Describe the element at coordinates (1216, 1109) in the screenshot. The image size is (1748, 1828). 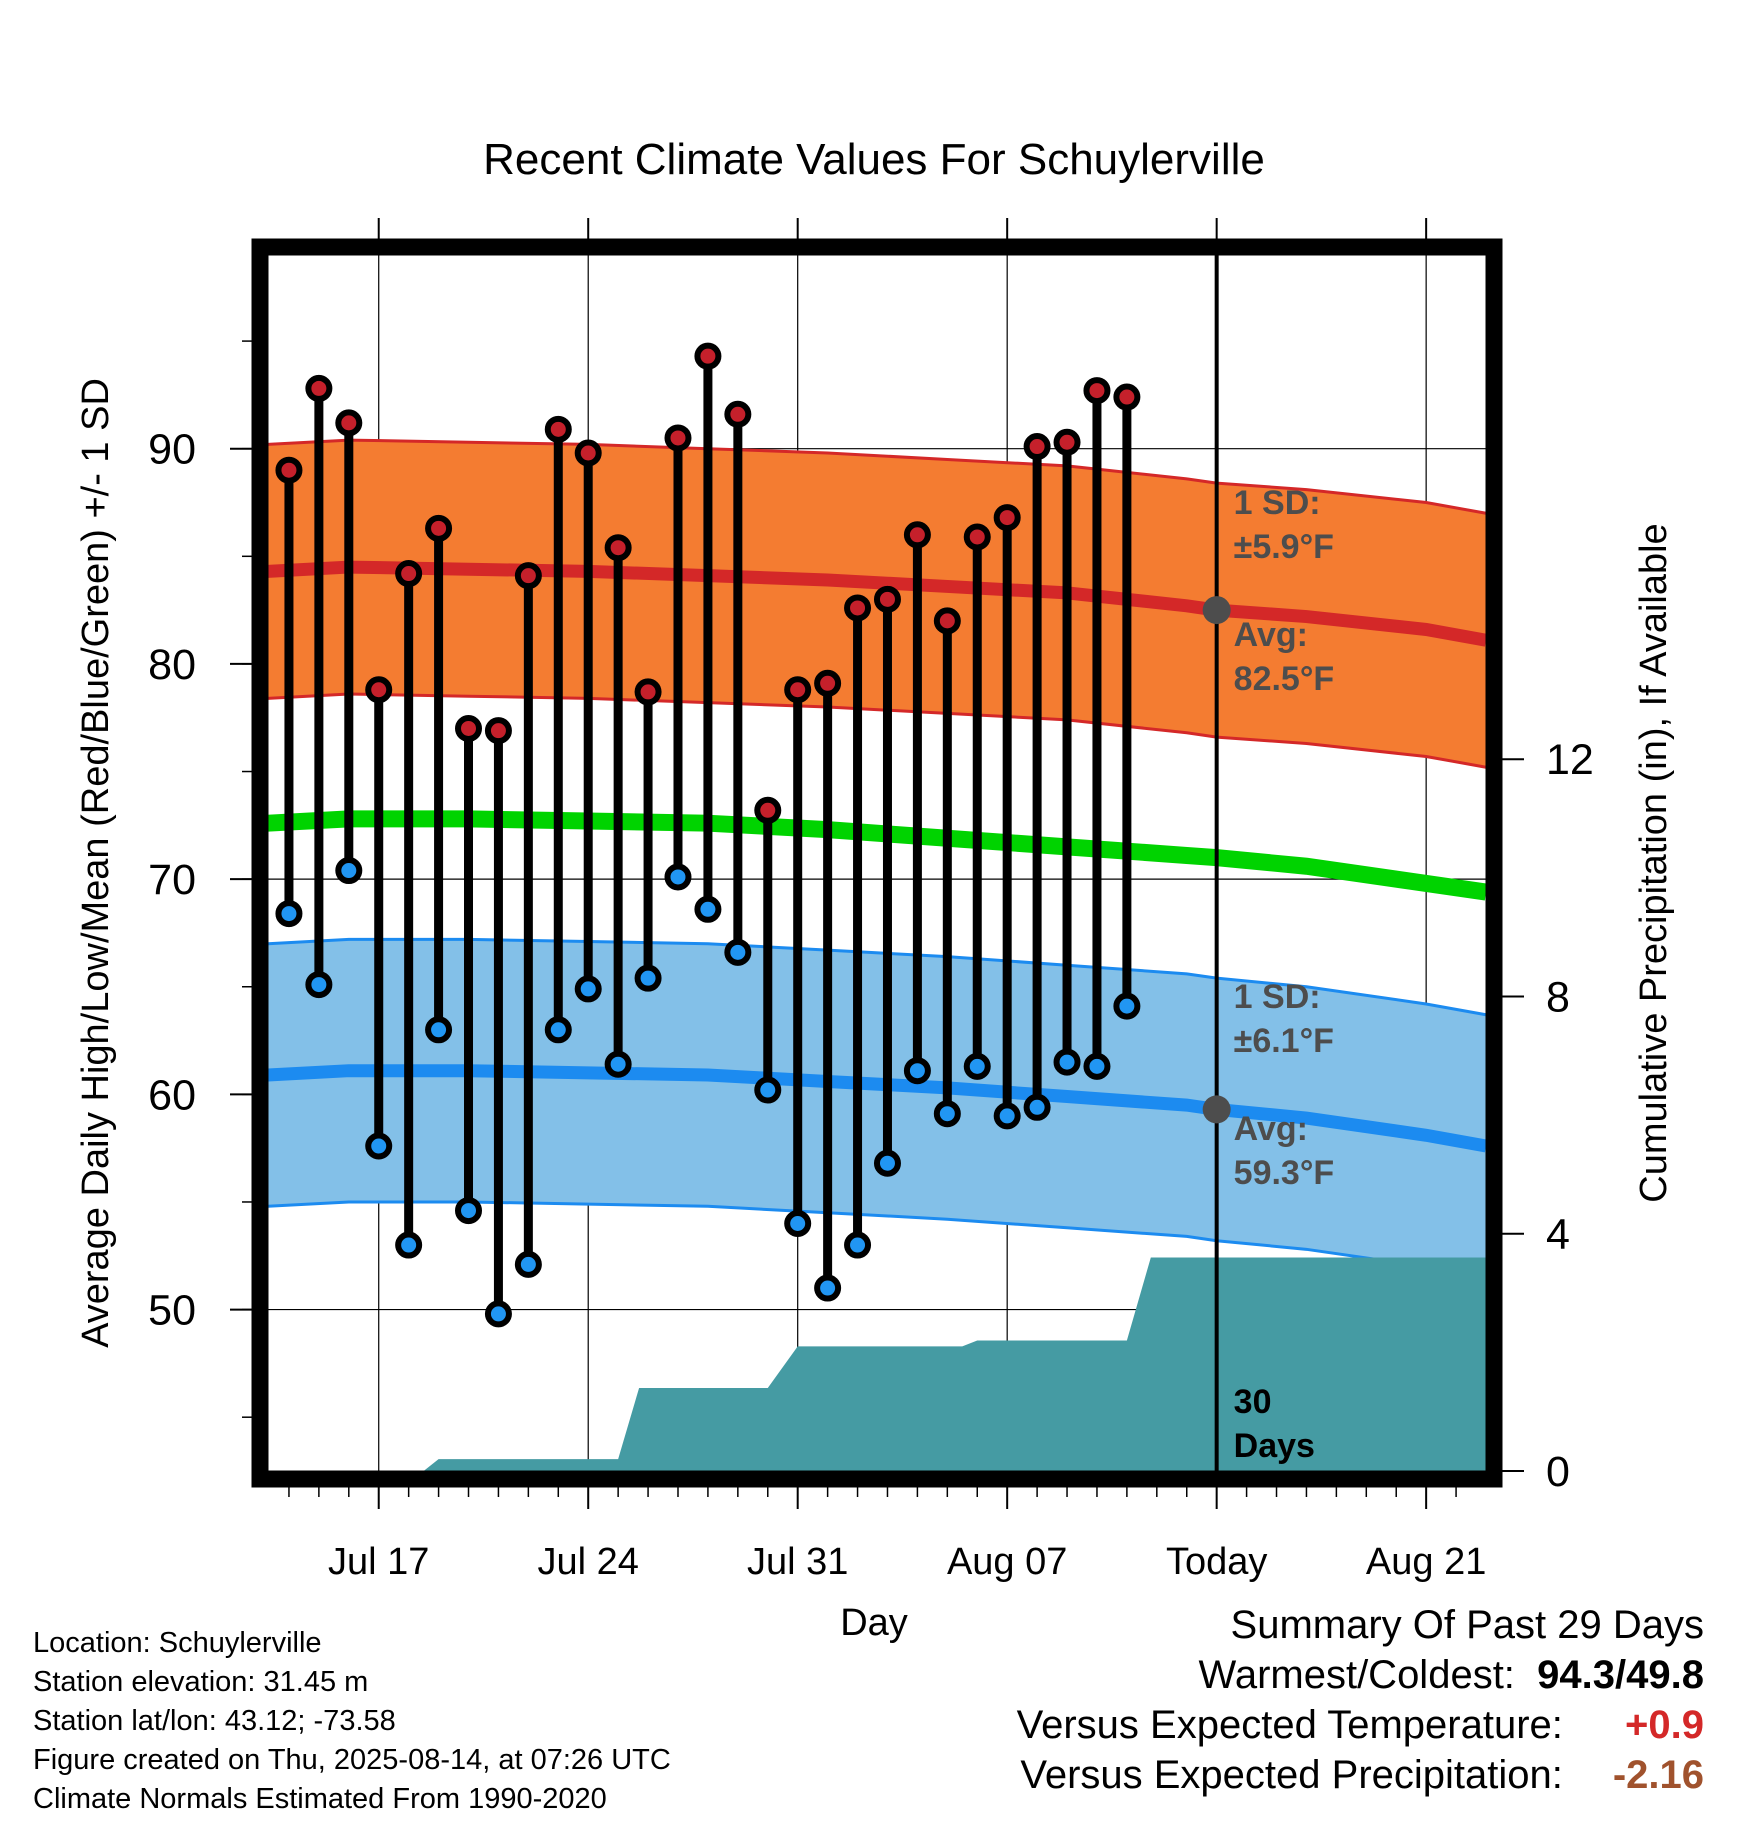
I see `today-low-normal-dot` at that location.